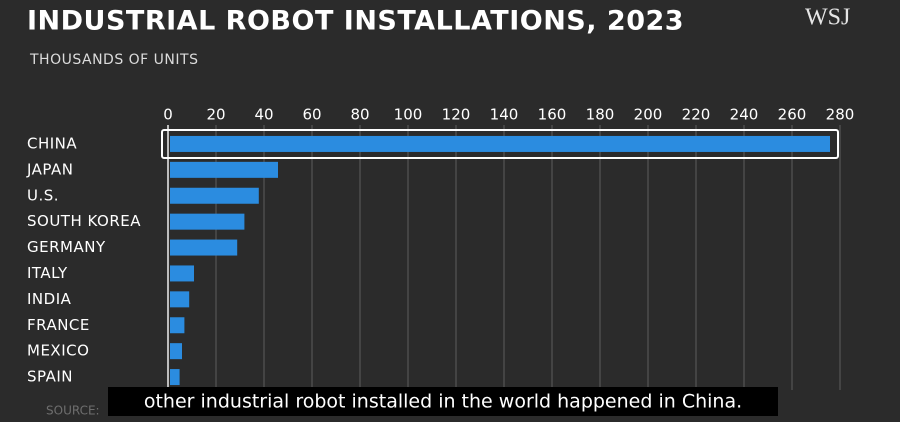  What do you see at coordinates (50, 377) in the screenshot?
I see `y-tick-label: SPAIN` at bounding box center [50, 377].